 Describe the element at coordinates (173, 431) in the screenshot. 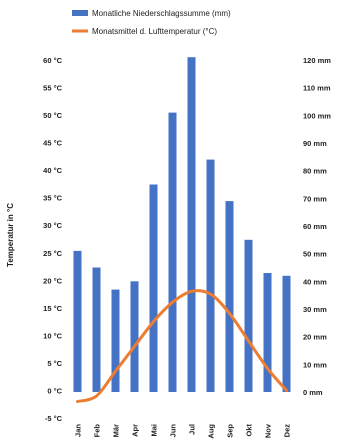

I see `x-tick-label: Jun` at that location.